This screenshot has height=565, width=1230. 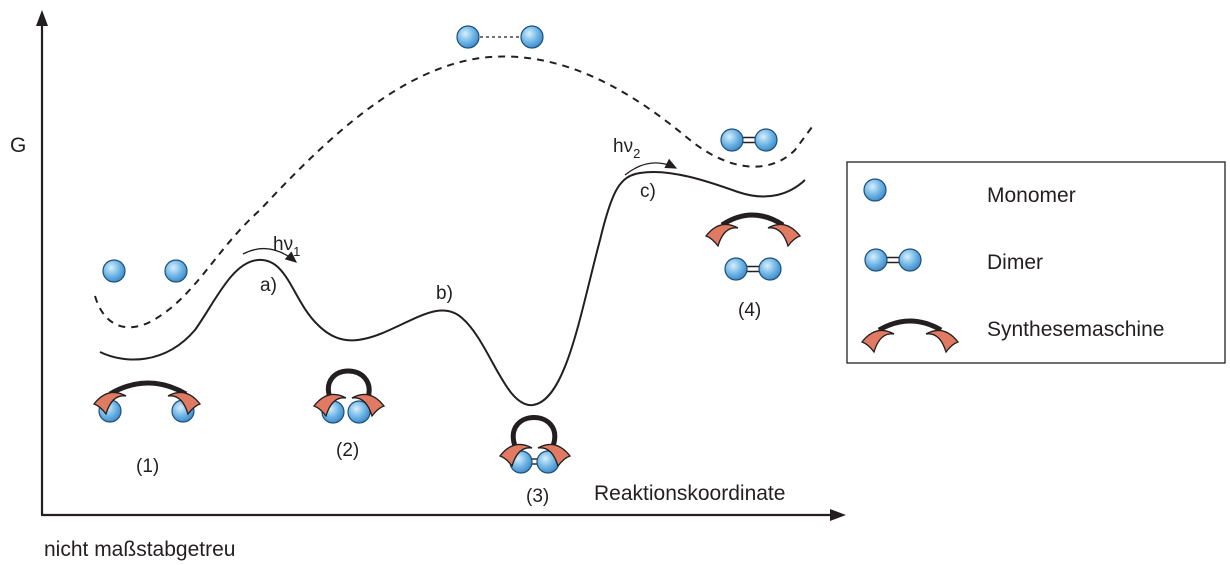 What do you see at coordinates (140, 549) in the screenshot?
I see `footnote: nicht maßstabgetreu` at bounding box center [140, 549].